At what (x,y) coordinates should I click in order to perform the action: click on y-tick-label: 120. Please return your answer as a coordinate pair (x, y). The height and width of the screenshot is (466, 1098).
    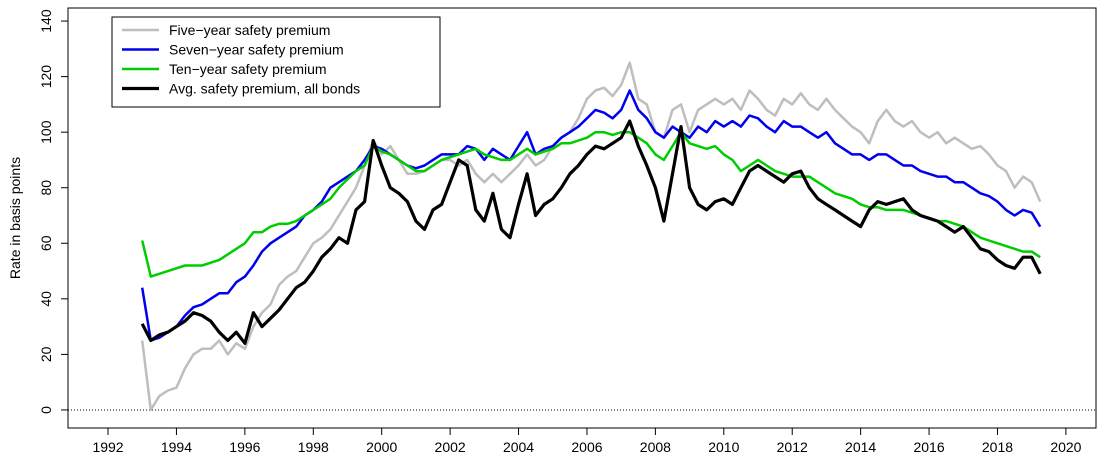
    Looking at the image, I should click on (46, 77).